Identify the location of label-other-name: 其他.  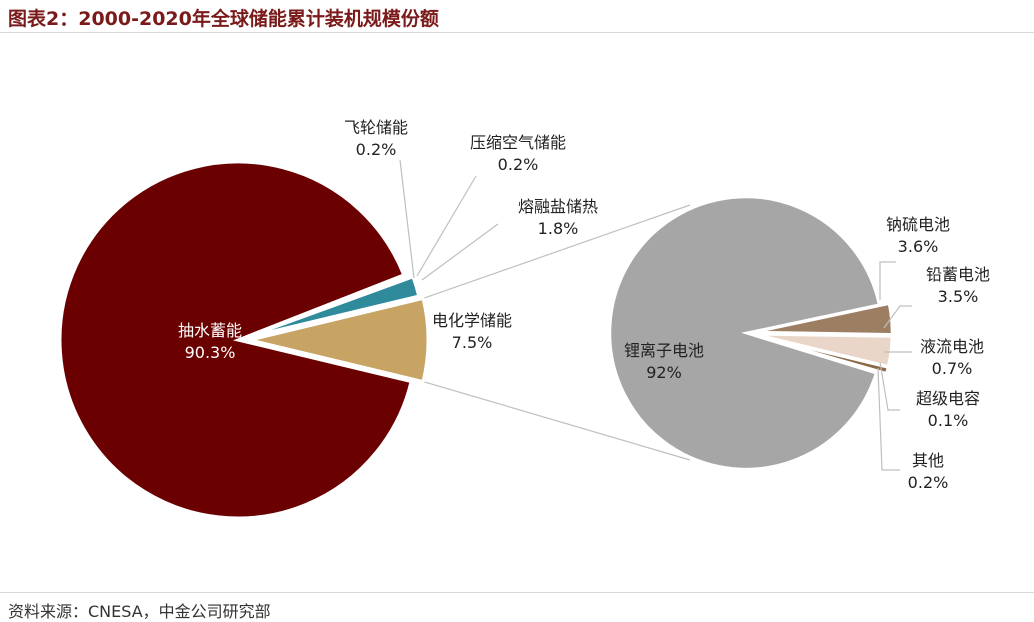
(928, 460).